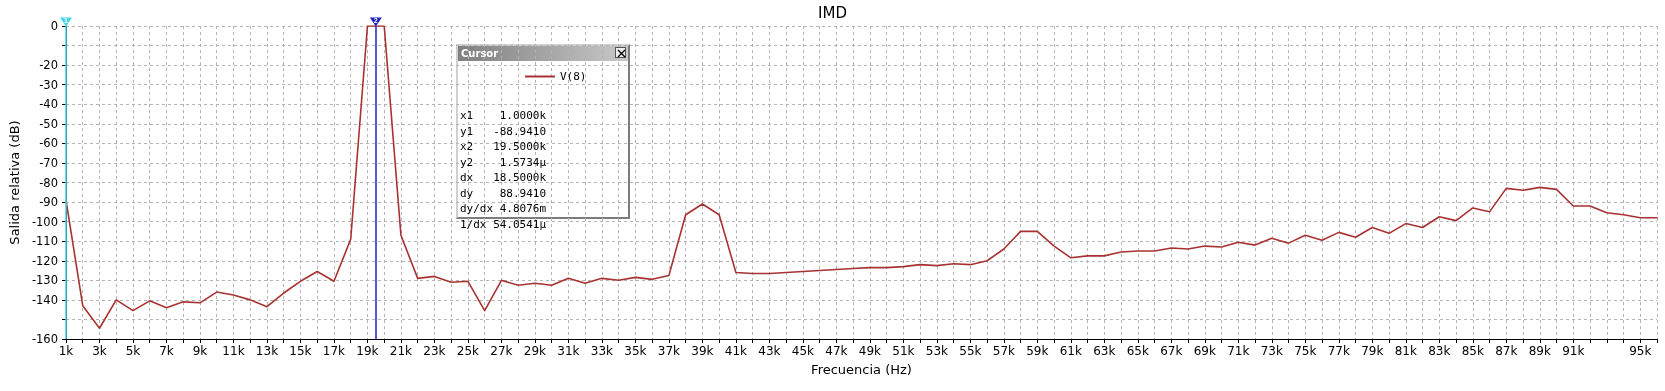  Describe the element at coordinates (133, 351) in the screenshot. I see `x-tick-label: 5k` at that location.